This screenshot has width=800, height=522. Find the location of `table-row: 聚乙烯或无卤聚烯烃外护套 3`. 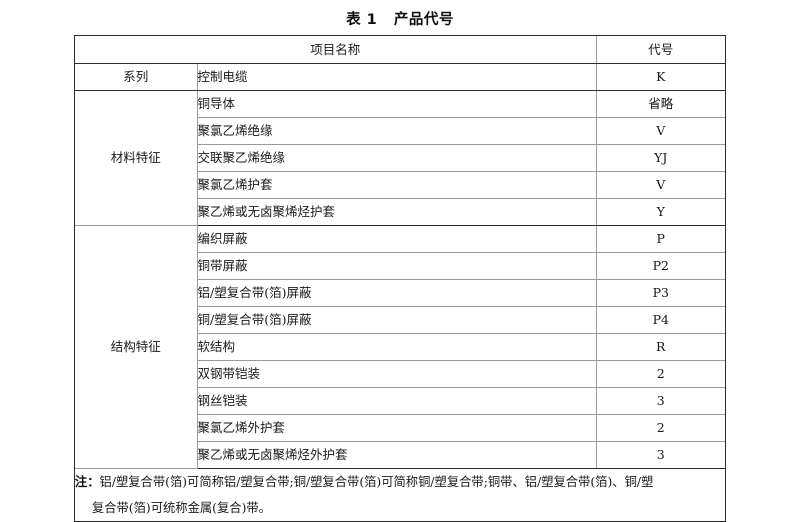

table-row: 聚乙烯或无卤聚烯烃外护套 3 is located at coordinates (400, 455).